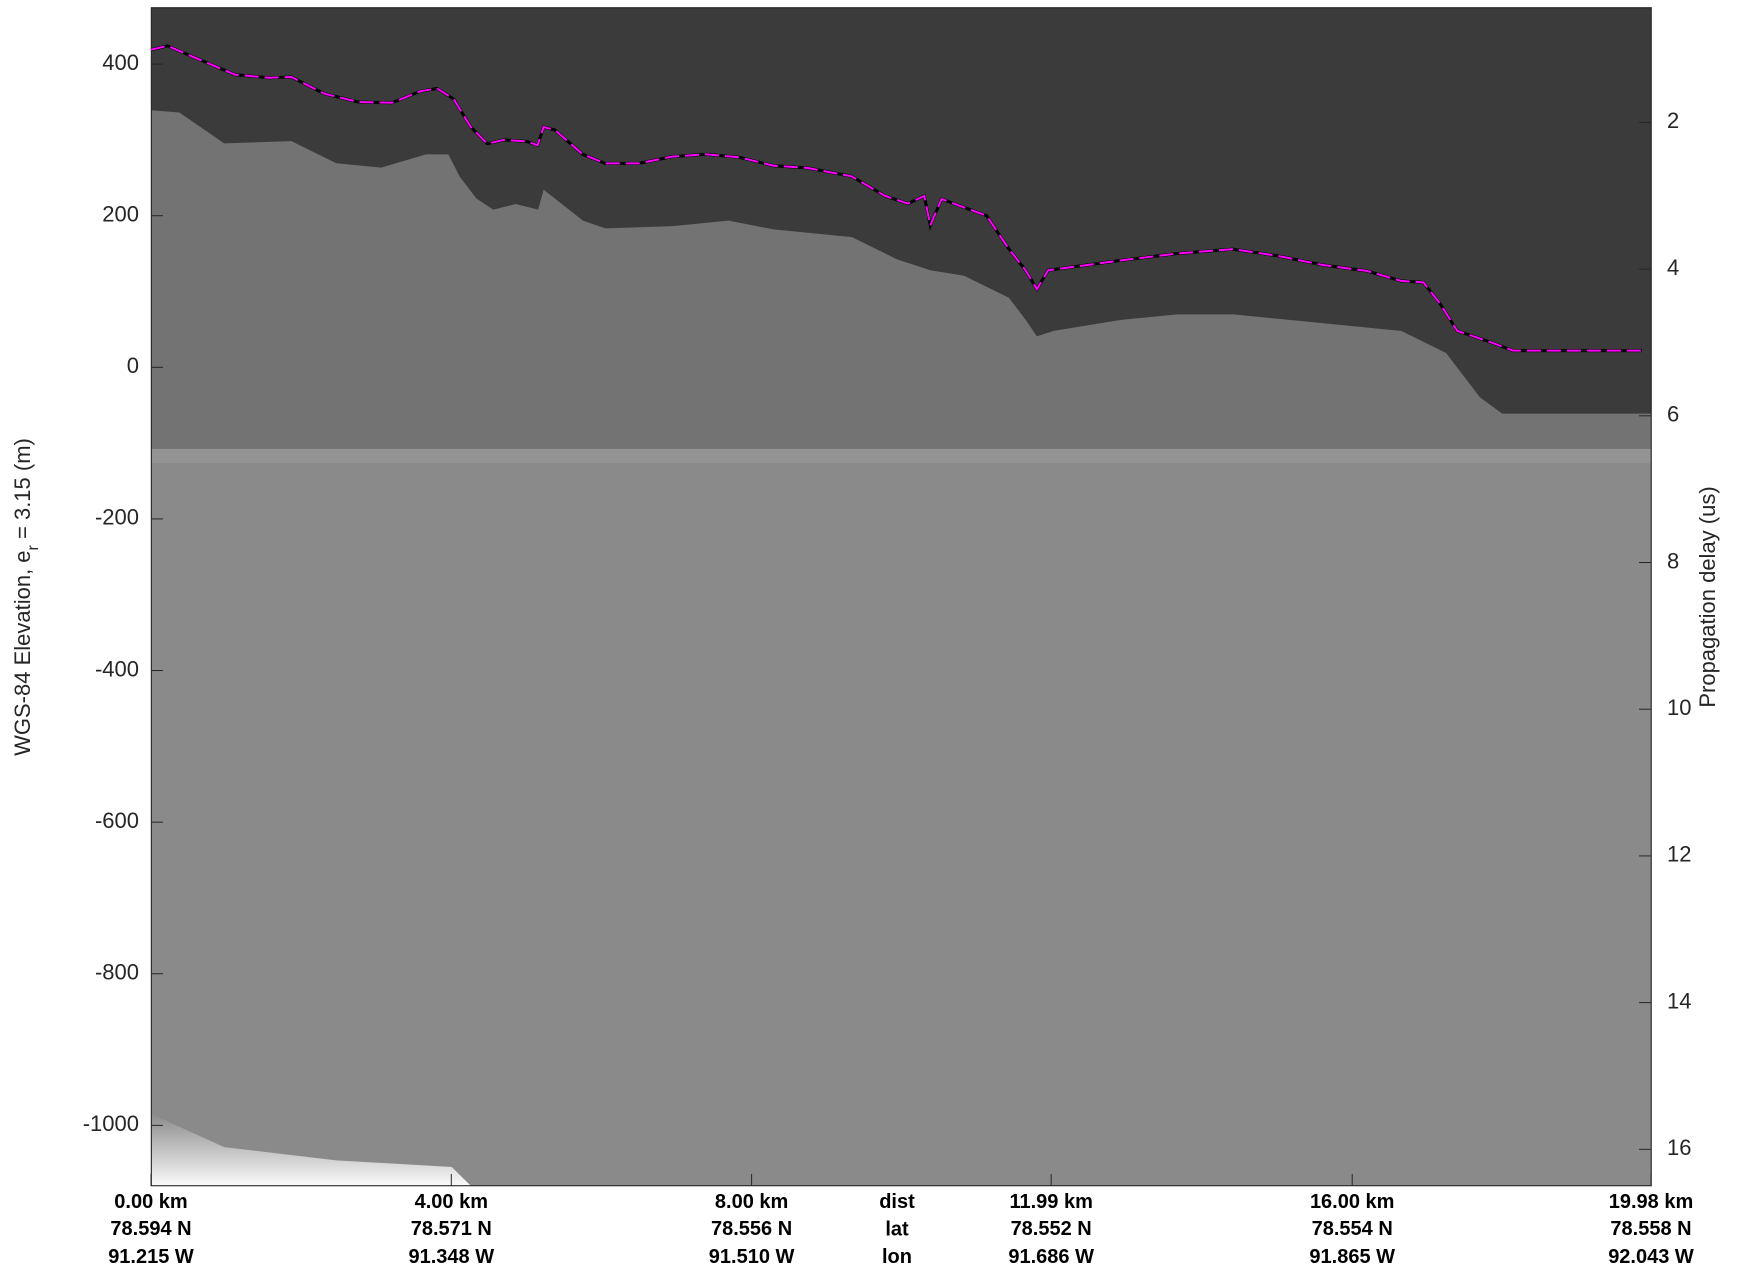 The image size is (1743, 1285). Describe the element at coordinates (897, 1257) in the screenshot. I see `row-label: lon` at that location.